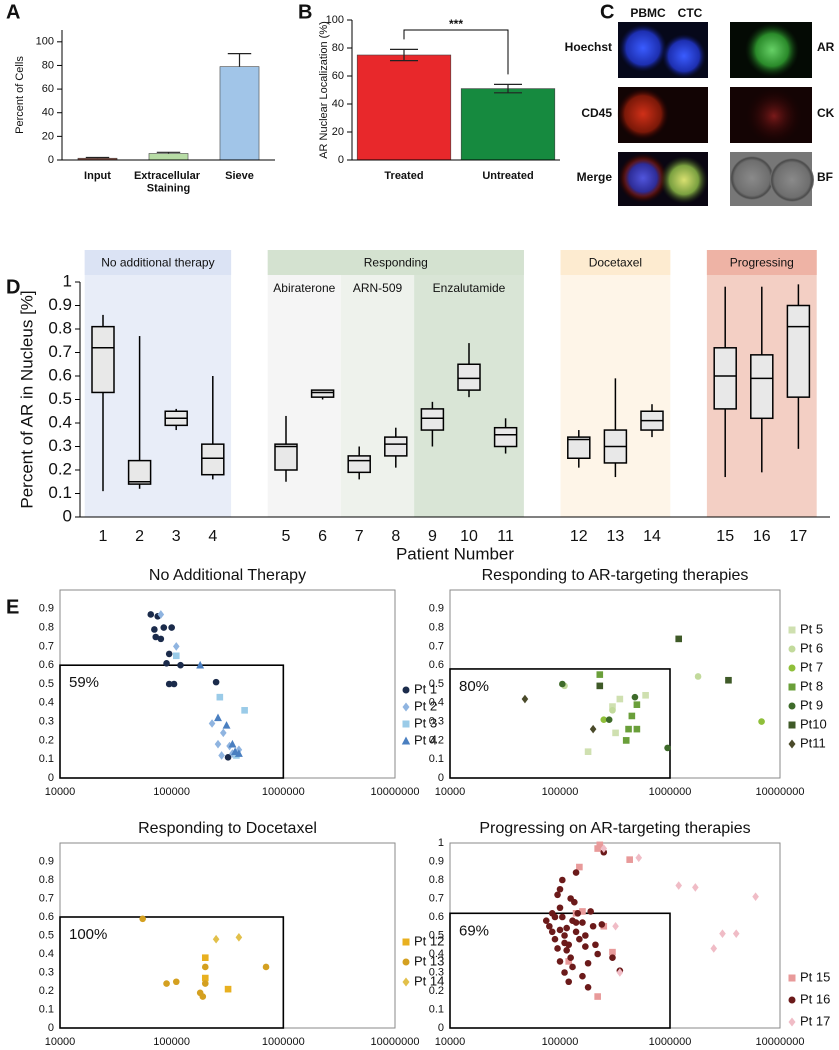 This screenshot has height=1050, width=839. Describe the element at coordinates (436, 861) in the screenshot. I see `y-tick-label: 0.9` at that location.